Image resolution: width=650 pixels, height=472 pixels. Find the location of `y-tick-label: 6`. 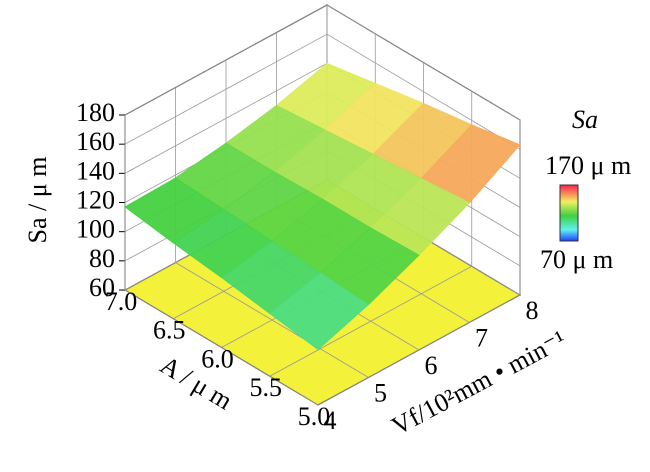

y-tick-label: 6 is located at coordinates (431, 365).